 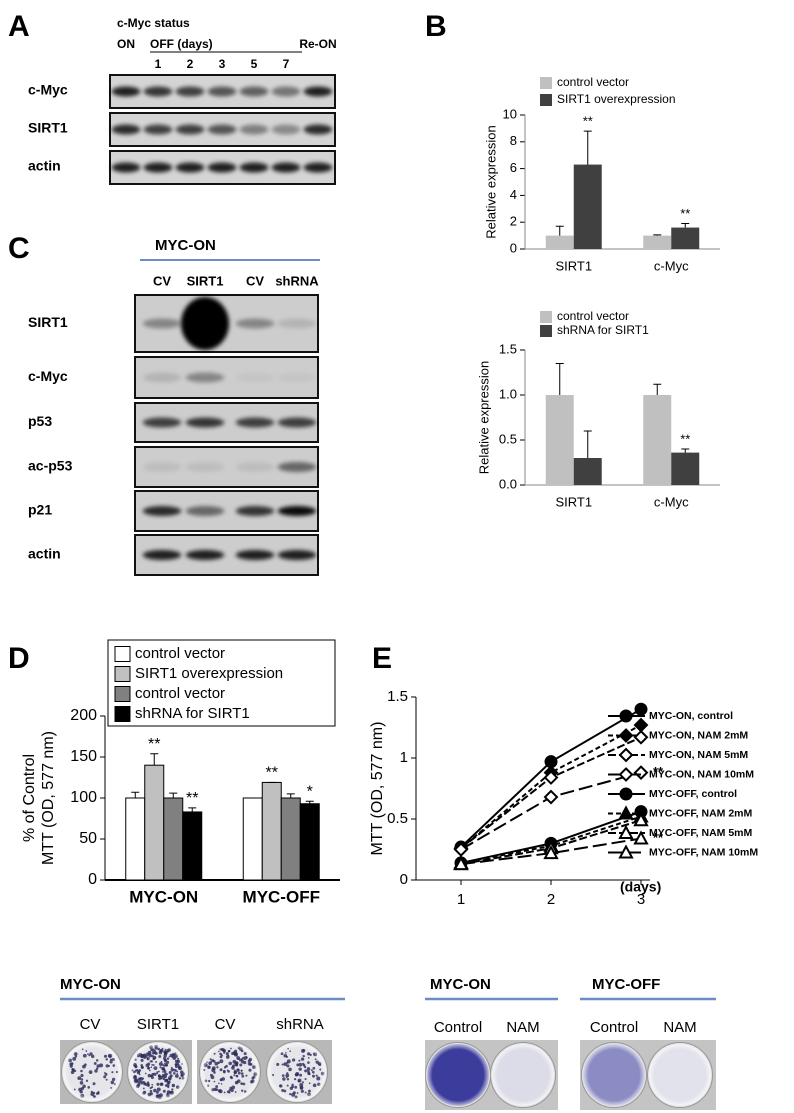 I want to click on legend-label: shRNA for SIRT1, so click(x=603, y=330).